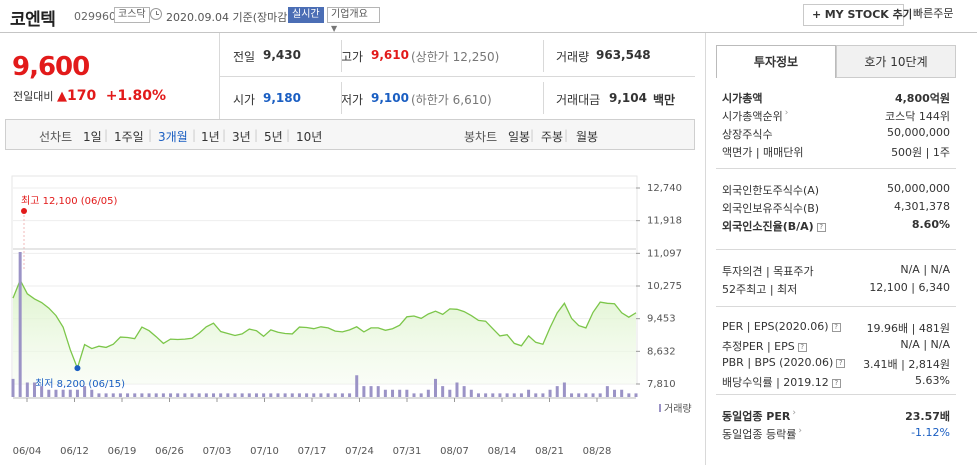  What do you see at coordinates (896, 61) in the screenshot?
I see `tab-order-book: 호가 10단계` at bounding box center [896, 61].